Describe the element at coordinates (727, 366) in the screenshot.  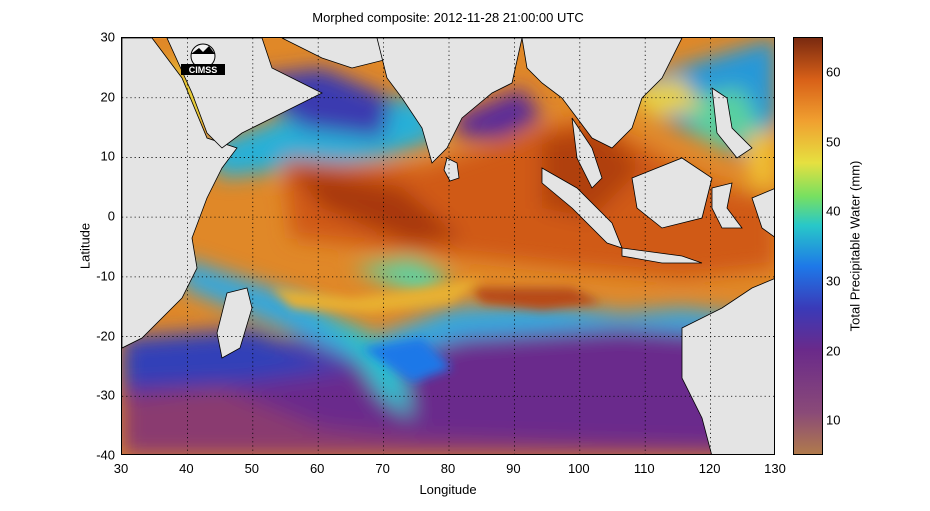
I see `australia-land` at that location.